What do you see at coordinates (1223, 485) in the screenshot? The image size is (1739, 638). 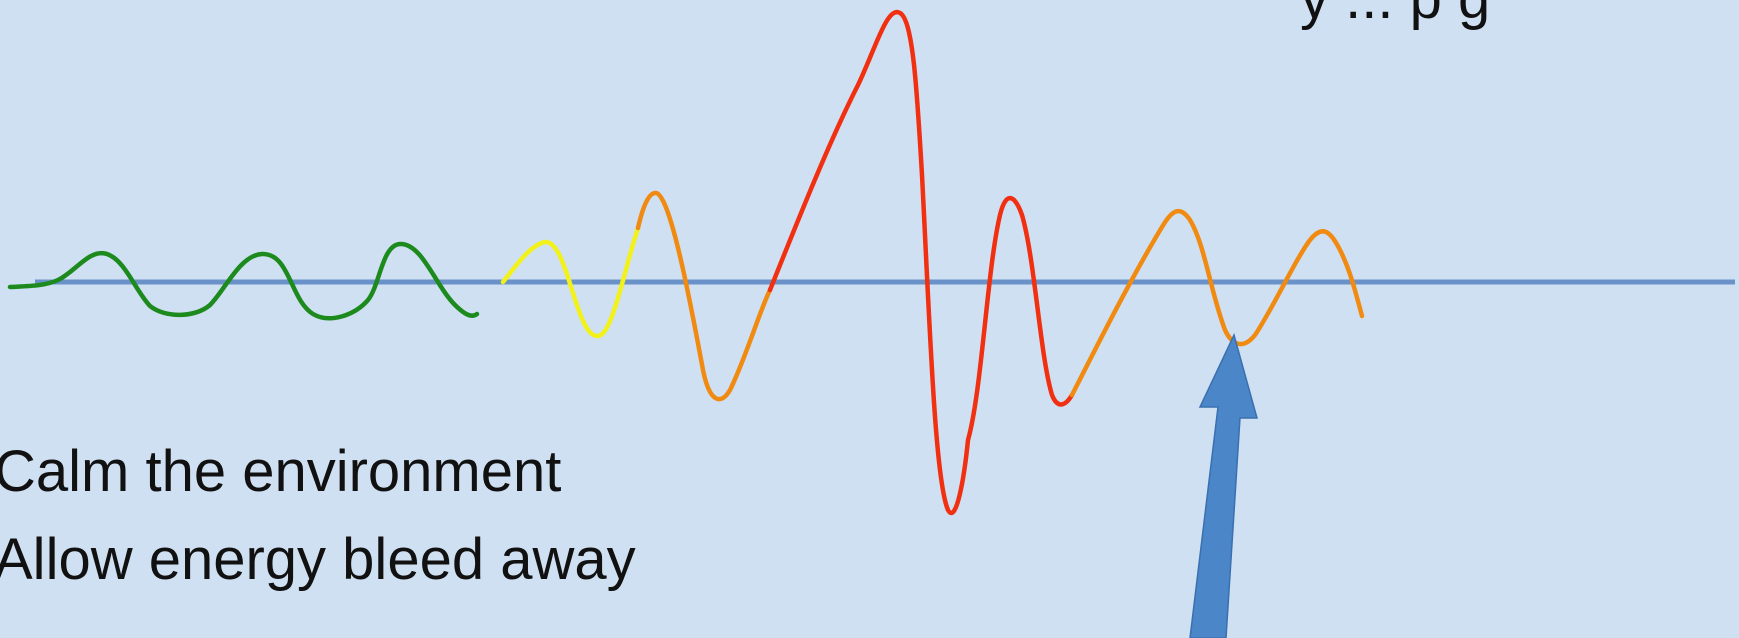 I see `up-arrow-icon` at bounding box center [1223, 485].